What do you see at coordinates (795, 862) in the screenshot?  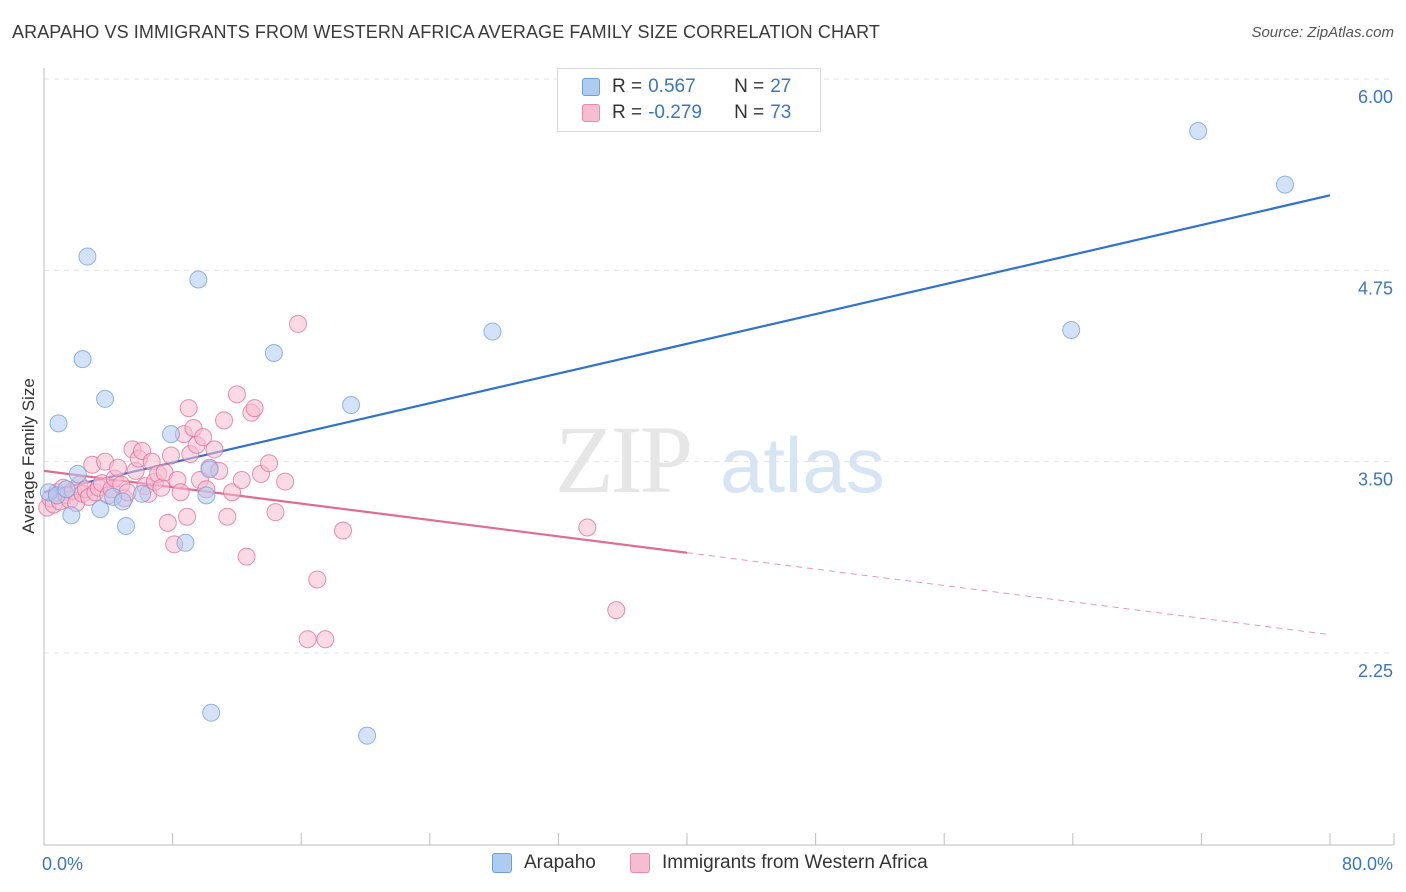 I see `series-name-immigrants: Immigrants from Western Africa` at bounding box center [795, 862].